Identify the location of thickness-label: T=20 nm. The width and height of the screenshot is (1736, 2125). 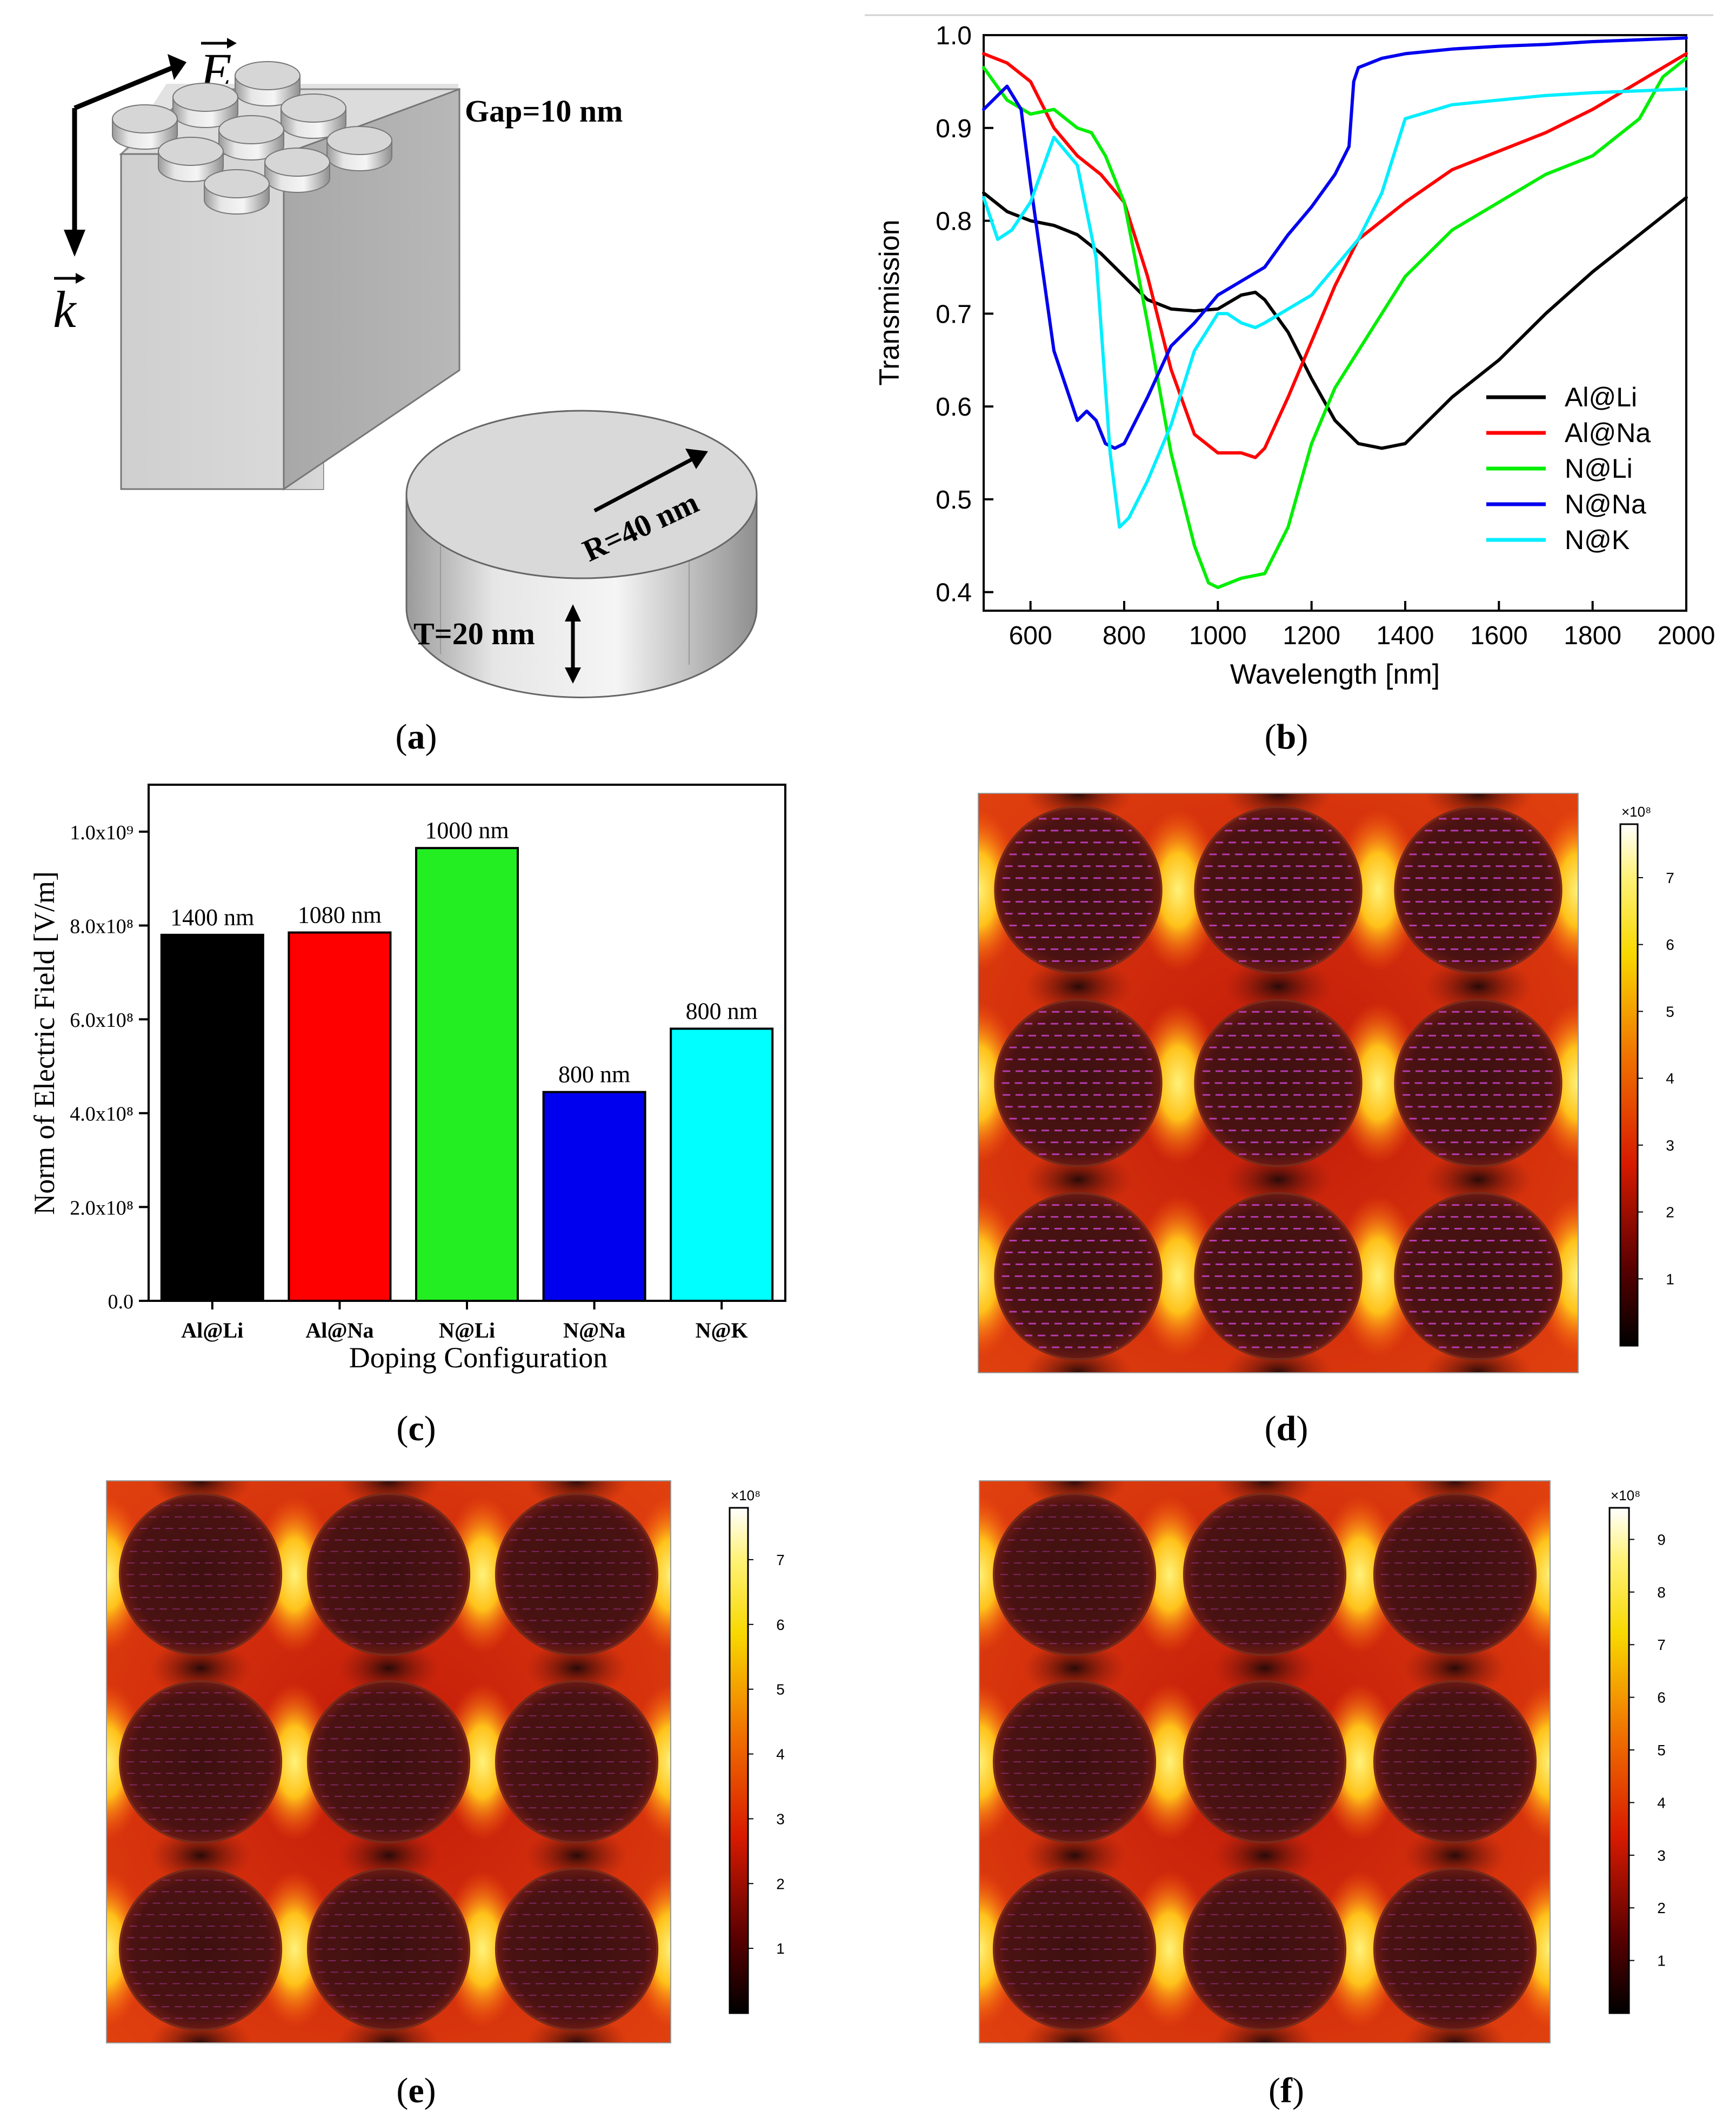
(474, 633).